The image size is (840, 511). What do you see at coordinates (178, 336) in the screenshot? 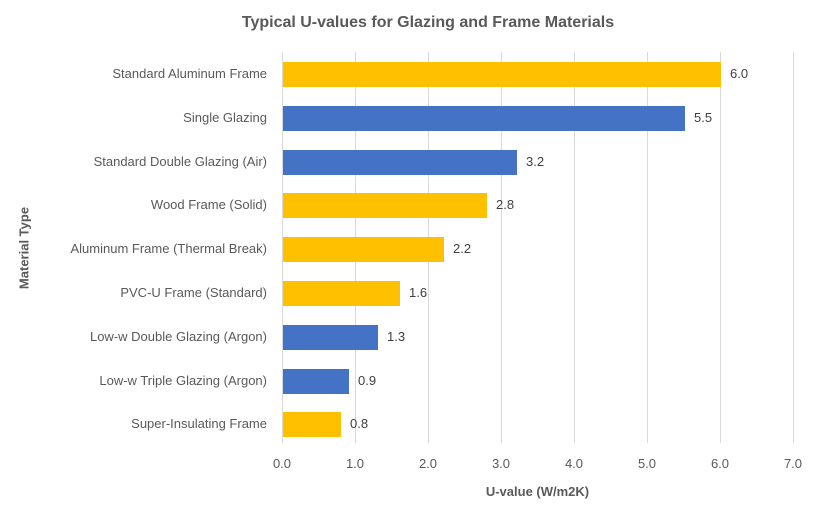
I see `category-label: Low-w Double Glazing (Argon)` at bounding box center [178, 336].